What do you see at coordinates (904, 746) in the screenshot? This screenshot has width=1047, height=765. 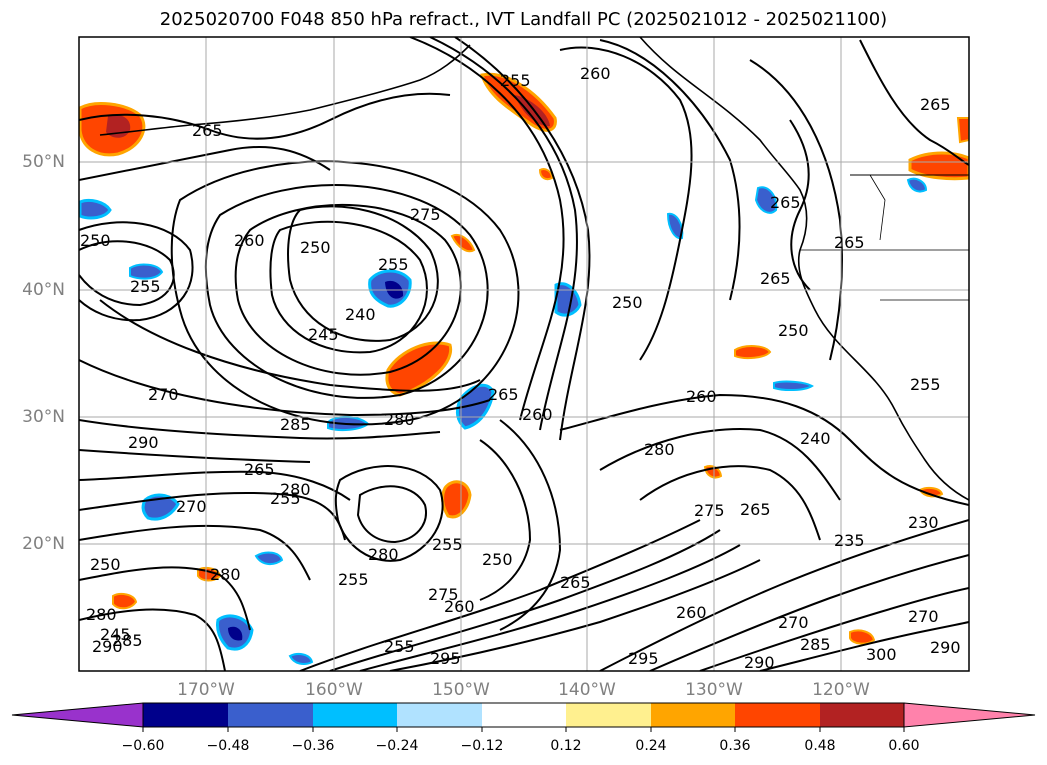 I see `colorbar-tick-label: 0.60` at bounding box center [904, 746].